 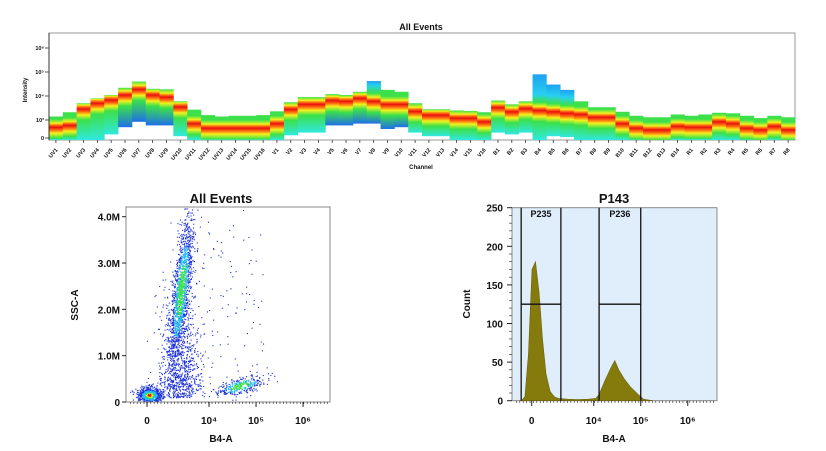 What do you see at coordinates (498, 116) in the screenshot?
I see `channel-column-b1` at bounding box center [498, 116].